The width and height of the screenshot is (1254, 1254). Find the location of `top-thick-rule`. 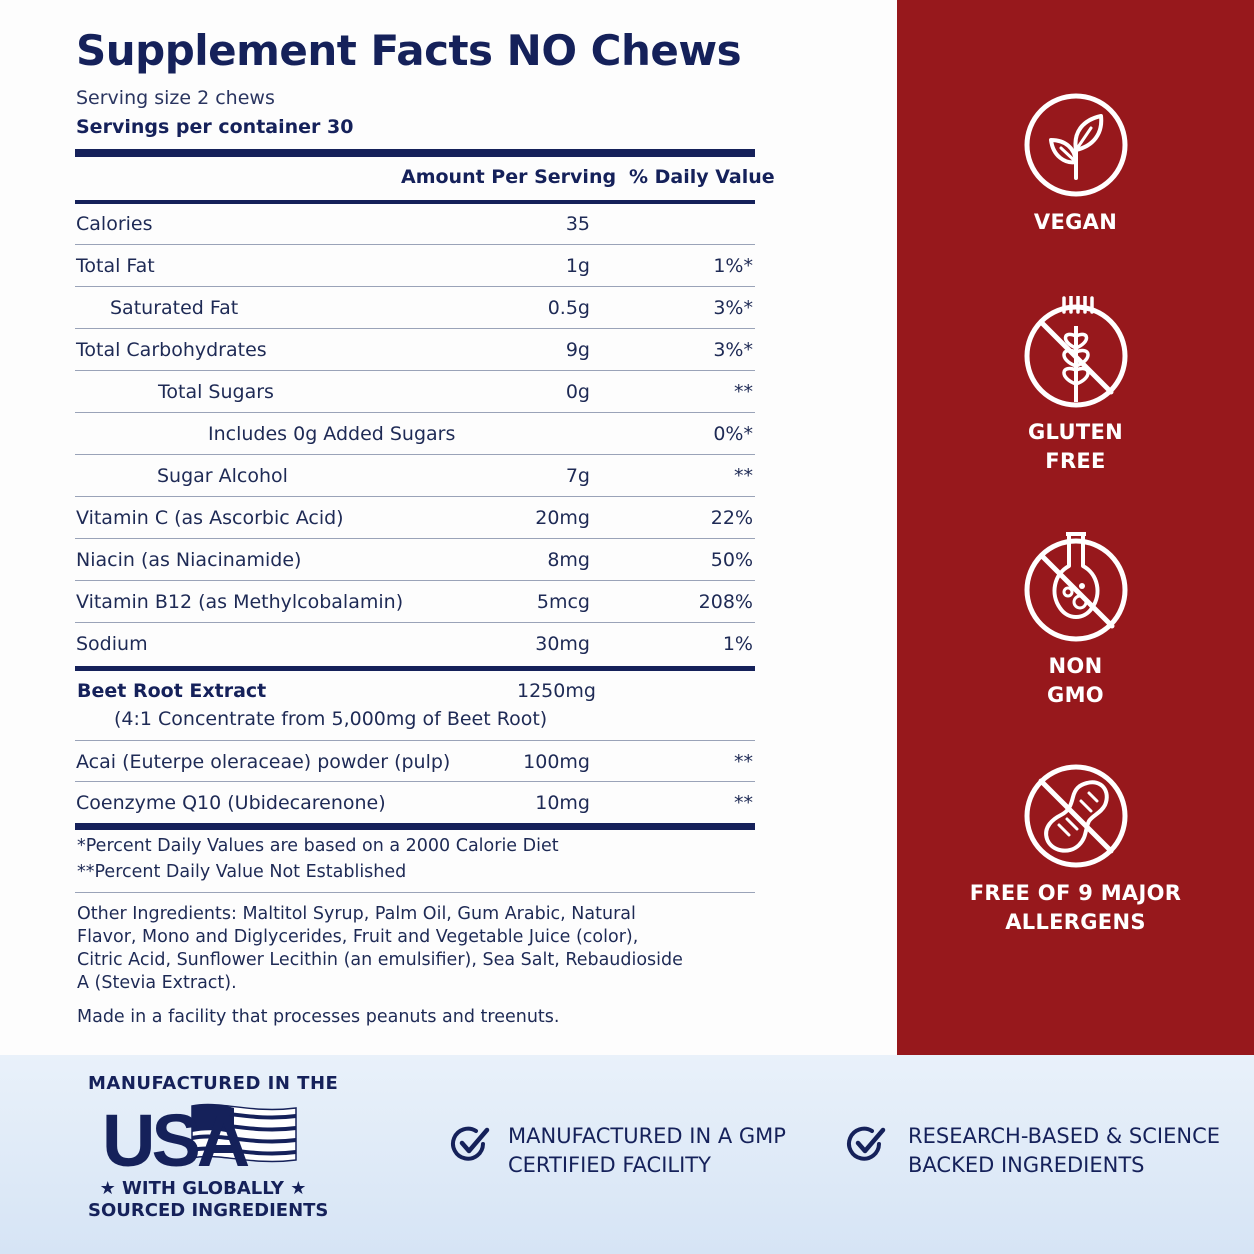

top-thick-rule is located at coordinates (415, 153).